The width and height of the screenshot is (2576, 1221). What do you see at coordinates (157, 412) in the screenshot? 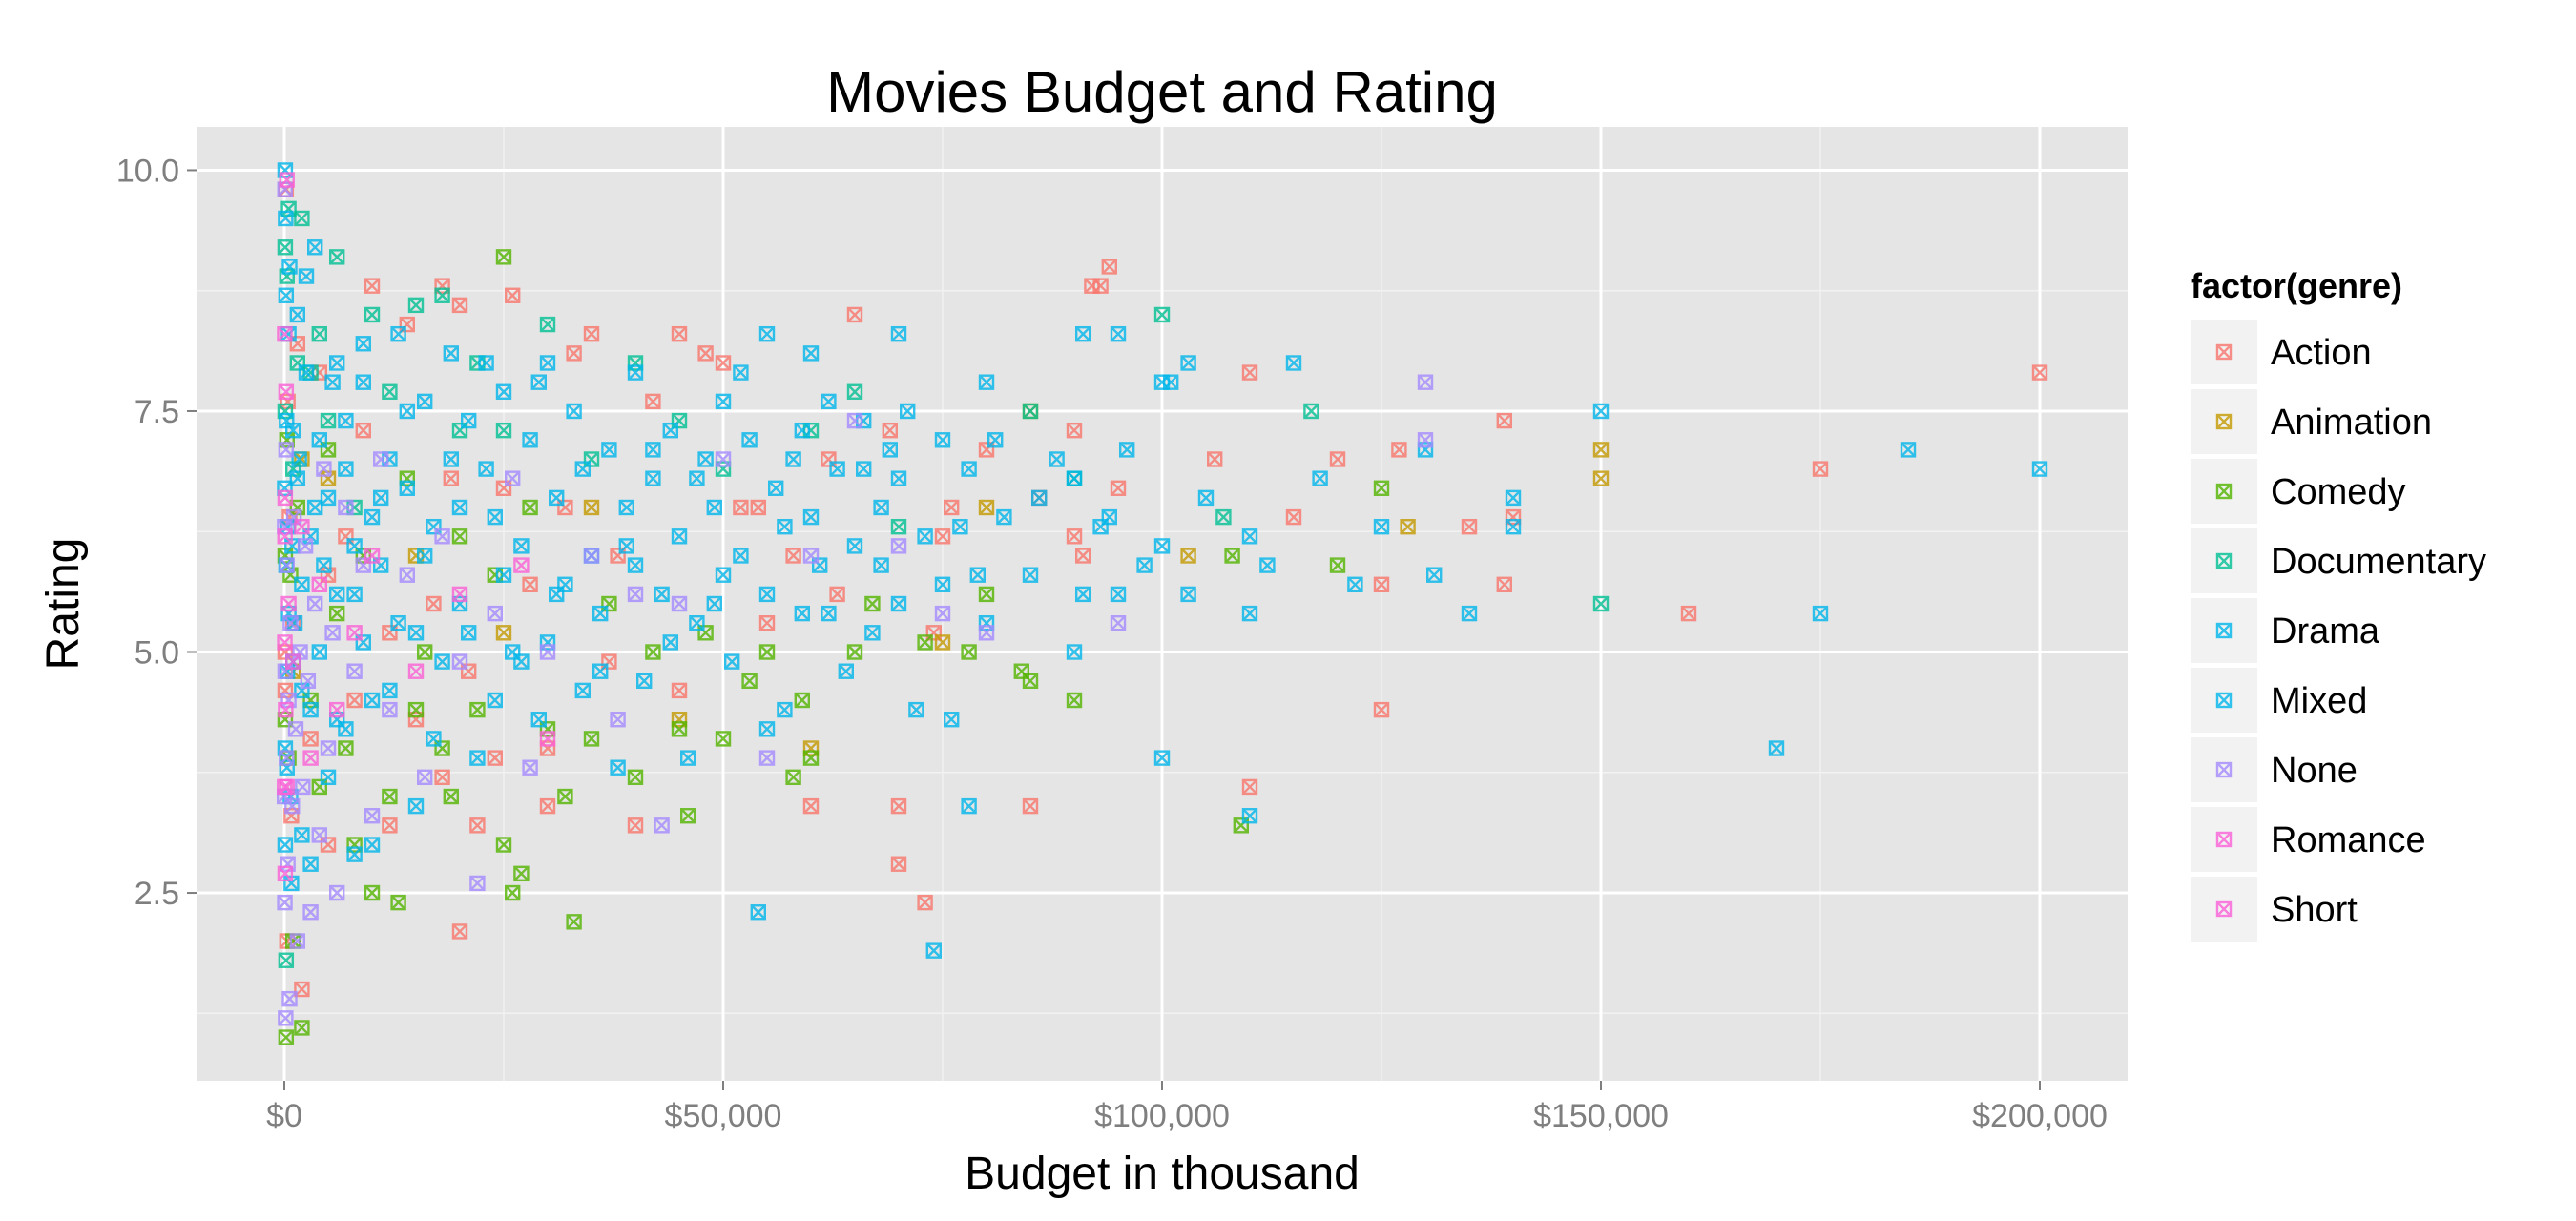
I see `y-tick-label: 7.5` at bounding box center [157, 412].